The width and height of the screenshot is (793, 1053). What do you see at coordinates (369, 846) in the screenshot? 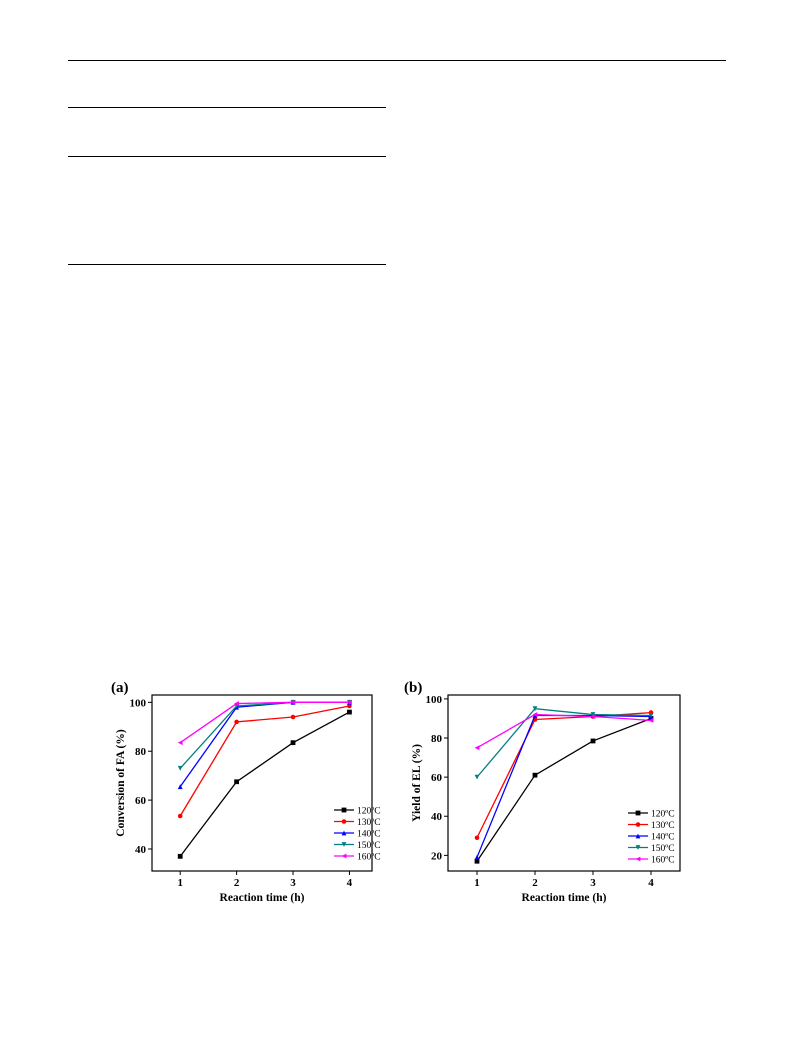
I see `chart-a-legend-label: 150ºC` at bounding box center [369, 846].